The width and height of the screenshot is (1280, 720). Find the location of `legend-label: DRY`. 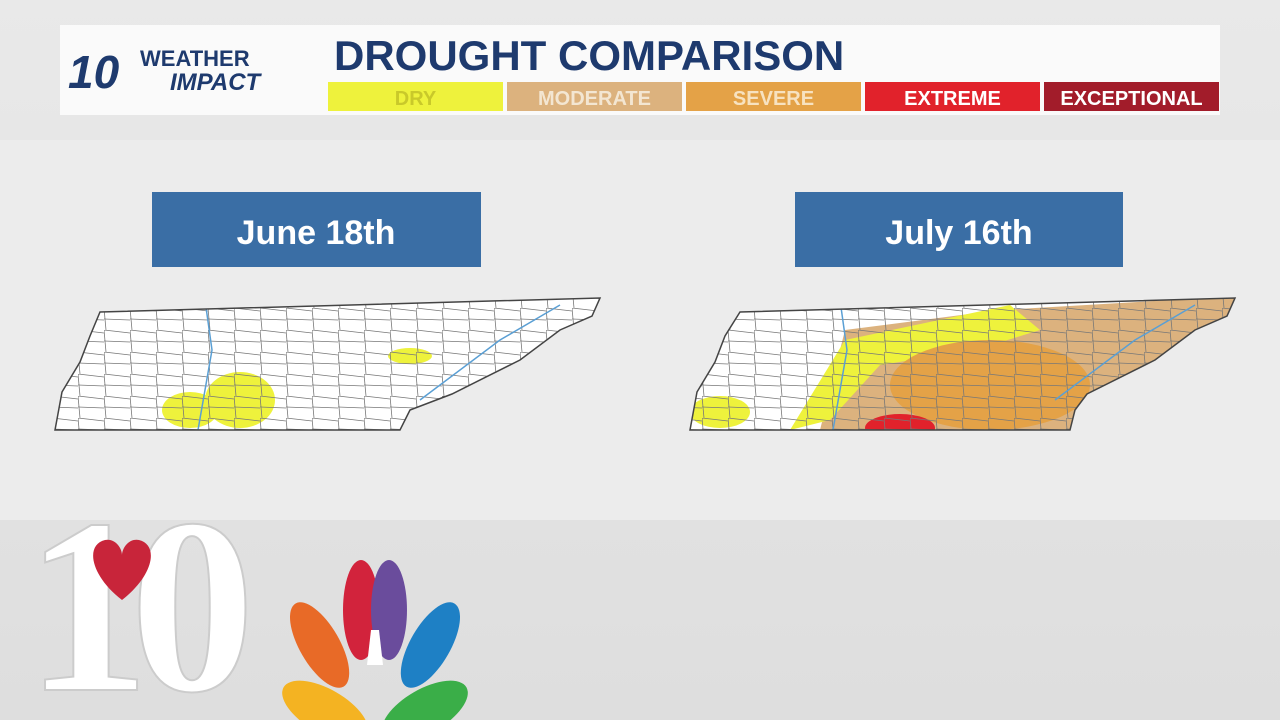

legend-label: DRY is located at coordinates (416, 99).